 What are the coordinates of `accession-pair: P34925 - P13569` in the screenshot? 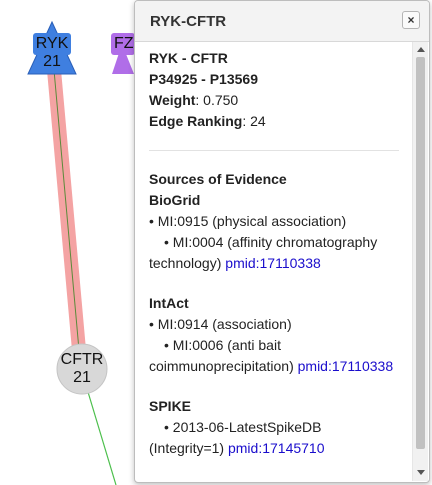 It's located at (203, 79).